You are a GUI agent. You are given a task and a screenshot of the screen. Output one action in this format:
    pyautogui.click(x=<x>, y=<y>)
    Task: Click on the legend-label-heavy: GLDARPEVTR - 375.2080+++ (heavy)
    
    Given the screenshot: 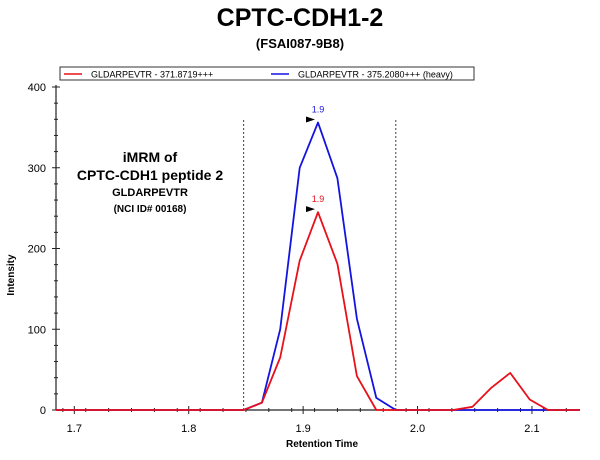 What is the action you would take?
    pyautogui.click(x=375, y=75)
    